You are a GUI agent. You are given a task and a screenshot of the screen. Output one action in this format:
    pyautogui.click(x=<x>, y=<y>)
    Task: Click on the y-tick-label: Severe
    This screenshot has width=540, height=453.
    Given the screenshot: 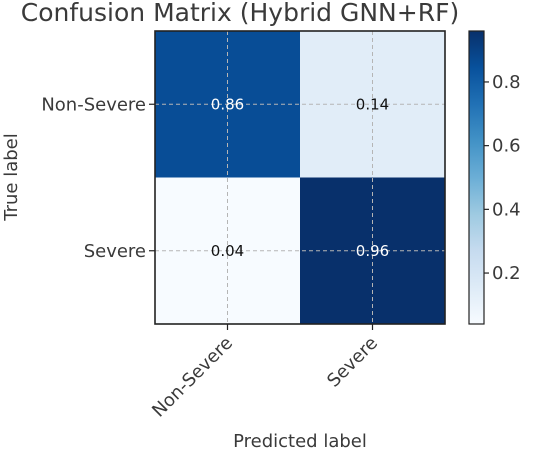 What is the action you would take?
    pyautogui.click(x=115, y=251)
    